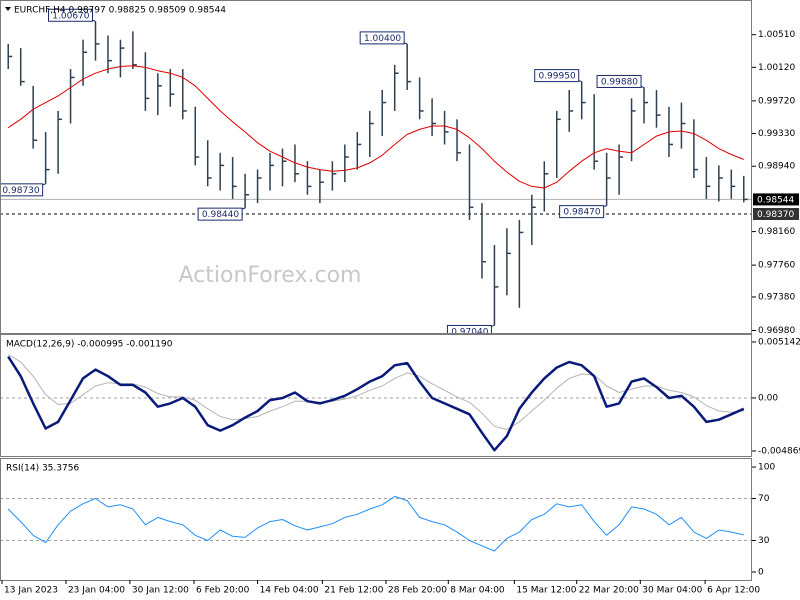 This screenshot has width=800, height=600. What do you see at coordinates (779, 342) in the screenshot?
I see `y-tick-label: 0.005142` at bounding box center [779, 342].